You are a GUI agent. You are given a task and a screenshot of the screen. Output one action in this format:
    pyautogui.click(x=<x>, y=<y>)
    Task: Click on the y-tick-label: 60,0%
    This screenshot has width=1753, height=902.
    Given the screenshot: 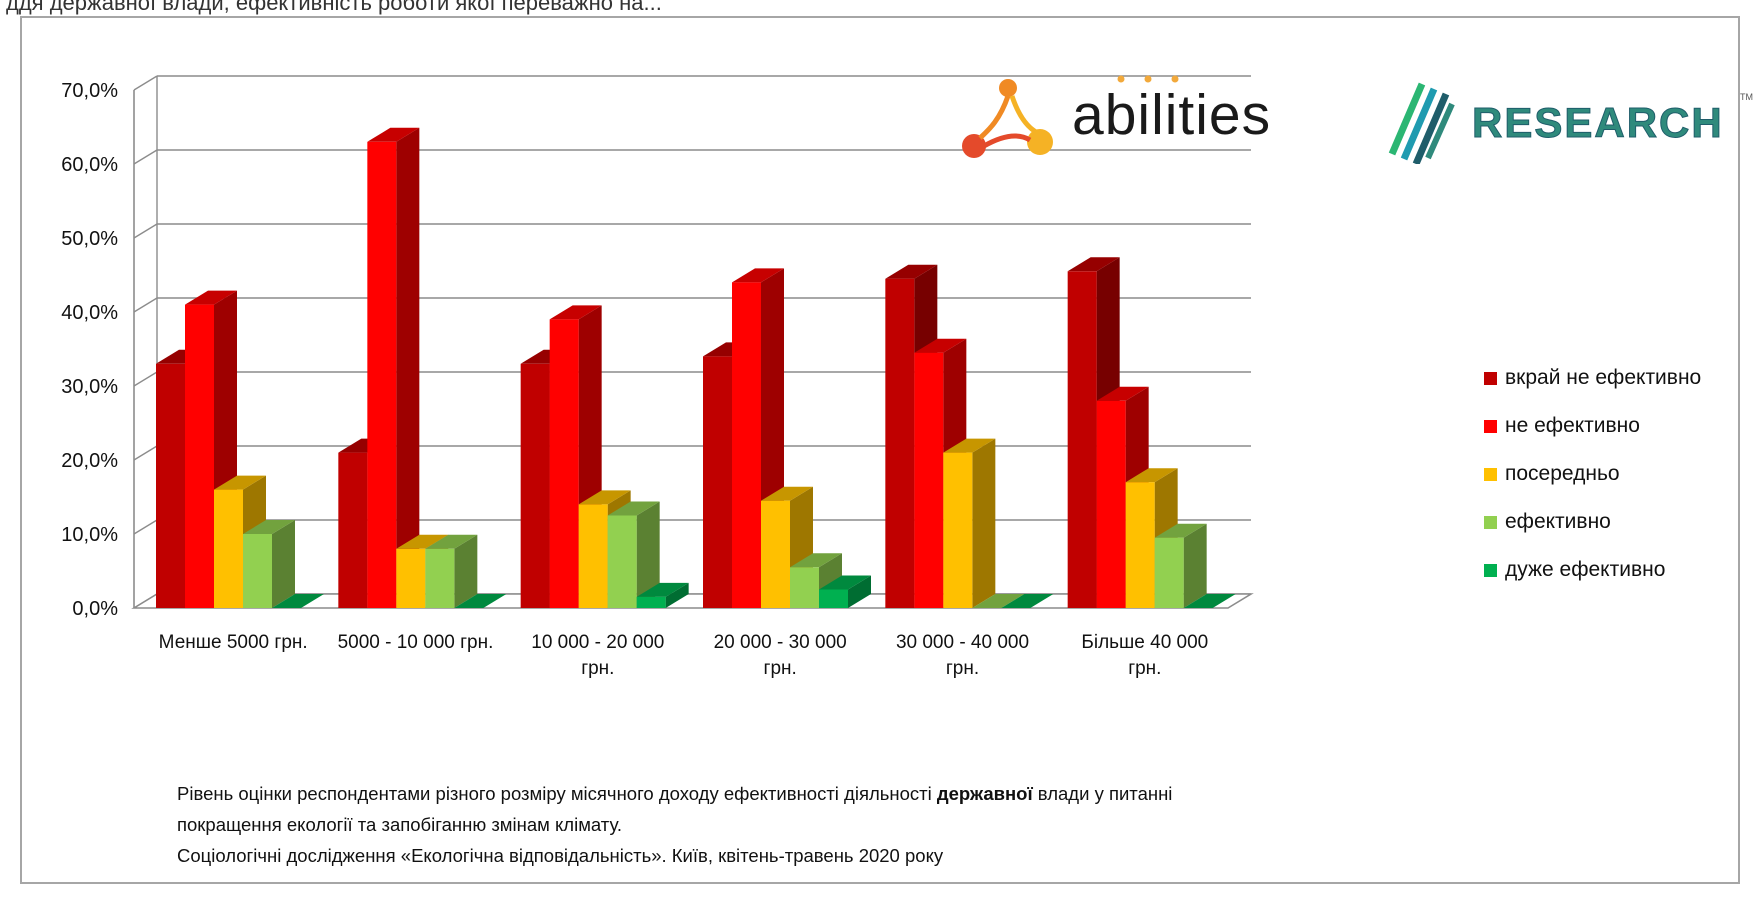 What is the action you would take?
    pyautogui.click(x=89, y=165)
    